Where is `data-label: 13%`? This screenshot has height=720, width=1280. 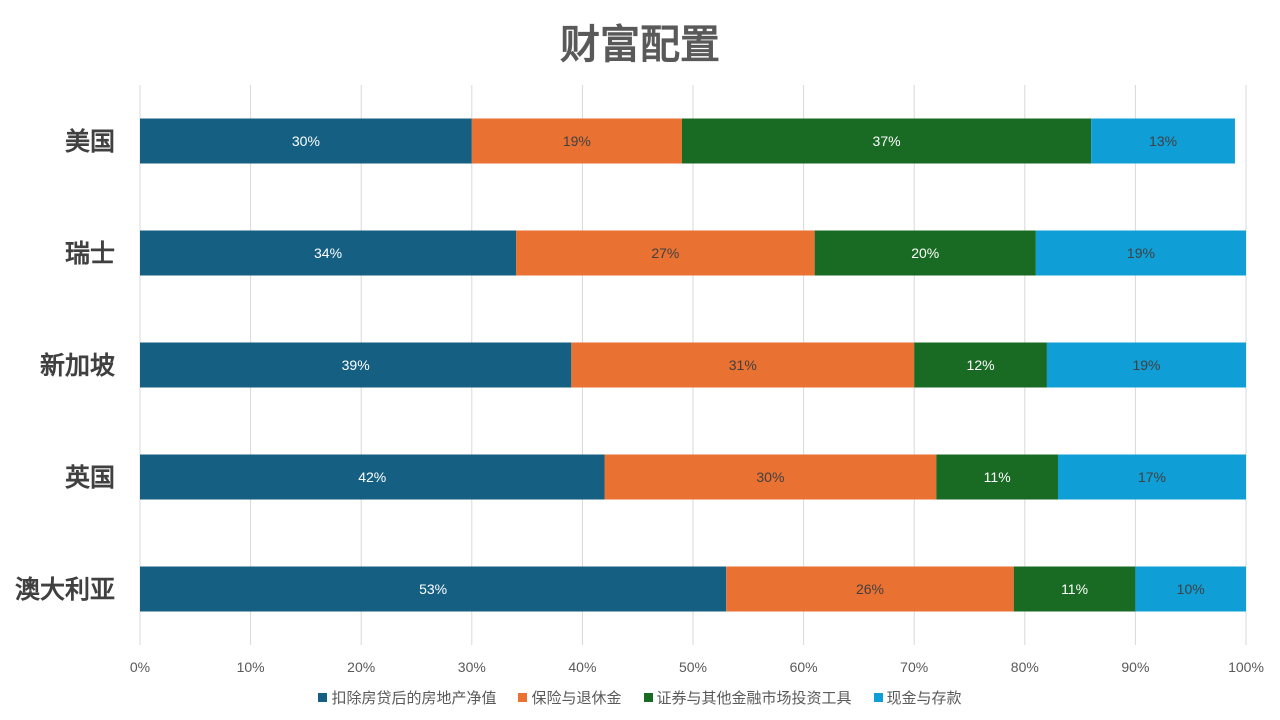 data-label: 13% is located at coordinates (1163, 141).